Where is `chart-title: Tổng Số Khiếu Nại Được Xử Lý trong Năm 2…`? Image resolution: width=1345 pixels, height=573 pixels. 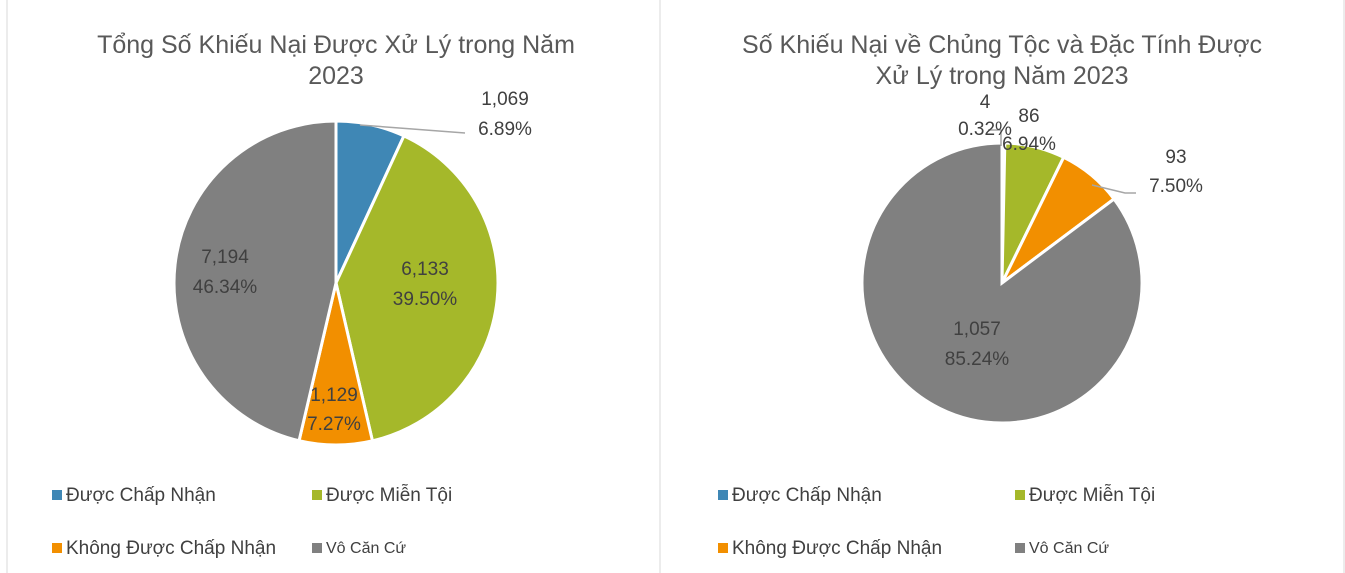
chart-title: Tổng Số Khiếu Nại Được Xử Lý trong Năm 2… is located at coordinates (336, 60).